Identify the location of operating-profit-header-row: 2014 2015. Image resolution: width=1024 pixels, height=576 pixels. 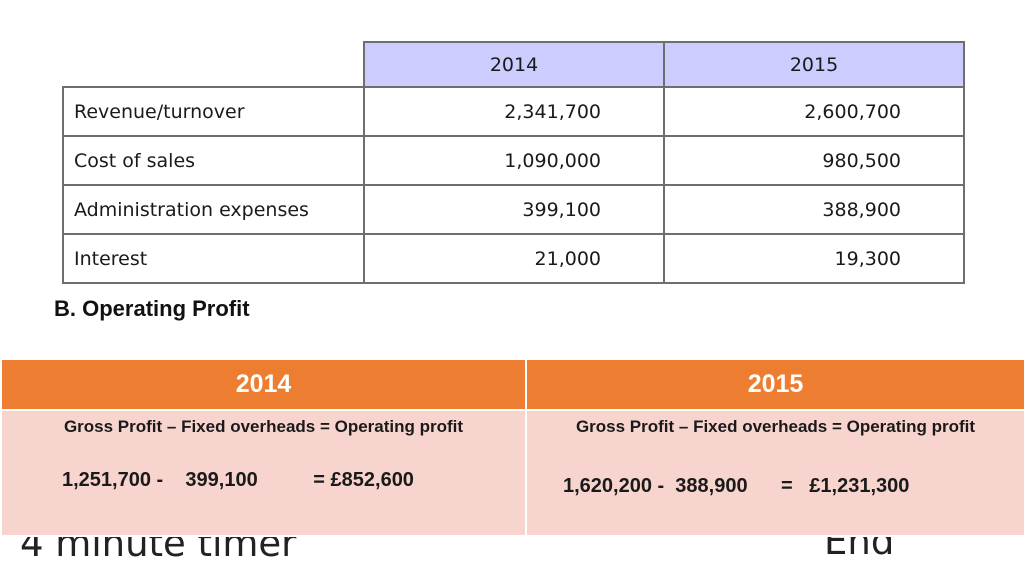
(512, 384).